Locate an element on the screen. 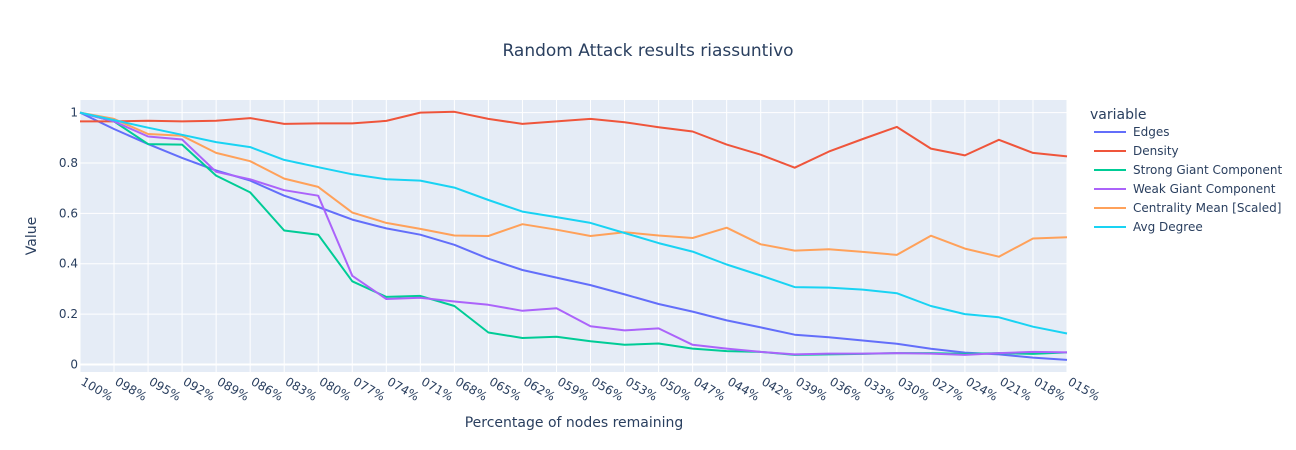 The height and width of the screenshot is (450, 1296). x-tick-label: 086% is located at coordinates (267, 388).